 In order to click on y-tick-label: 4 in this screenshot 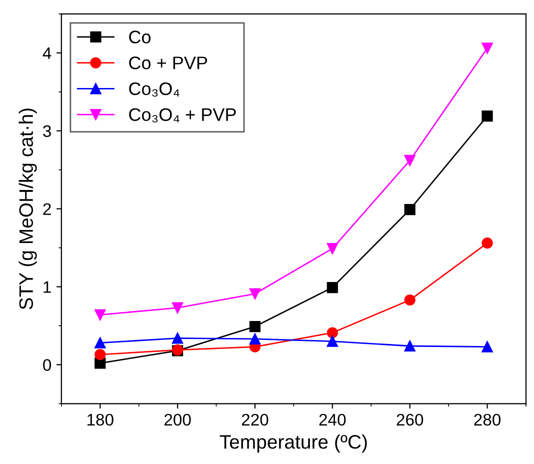, I will do `click(47, 53)`.